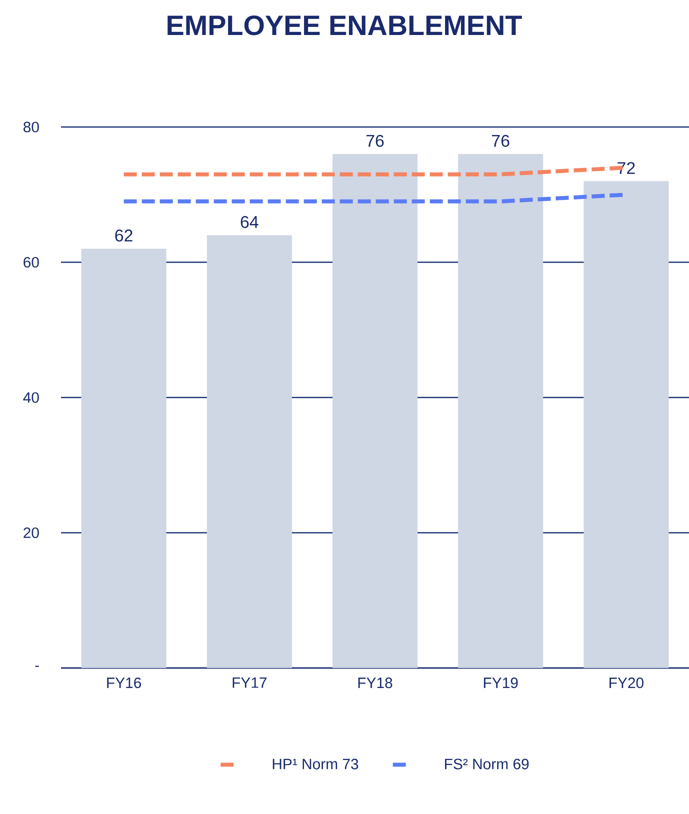 This screenshot has width=689, height=814. I want to click on y-tick-label: 80, so click(31, 127).